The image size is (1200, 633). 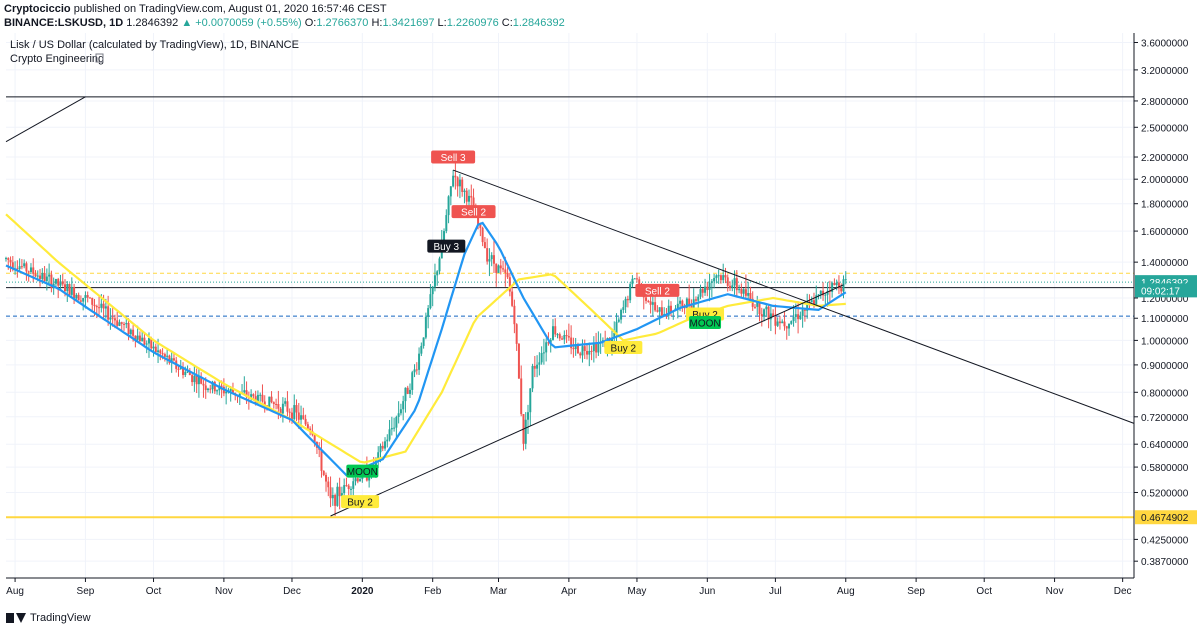 I want to click on price-label-box, so click(x=1166, y=290).